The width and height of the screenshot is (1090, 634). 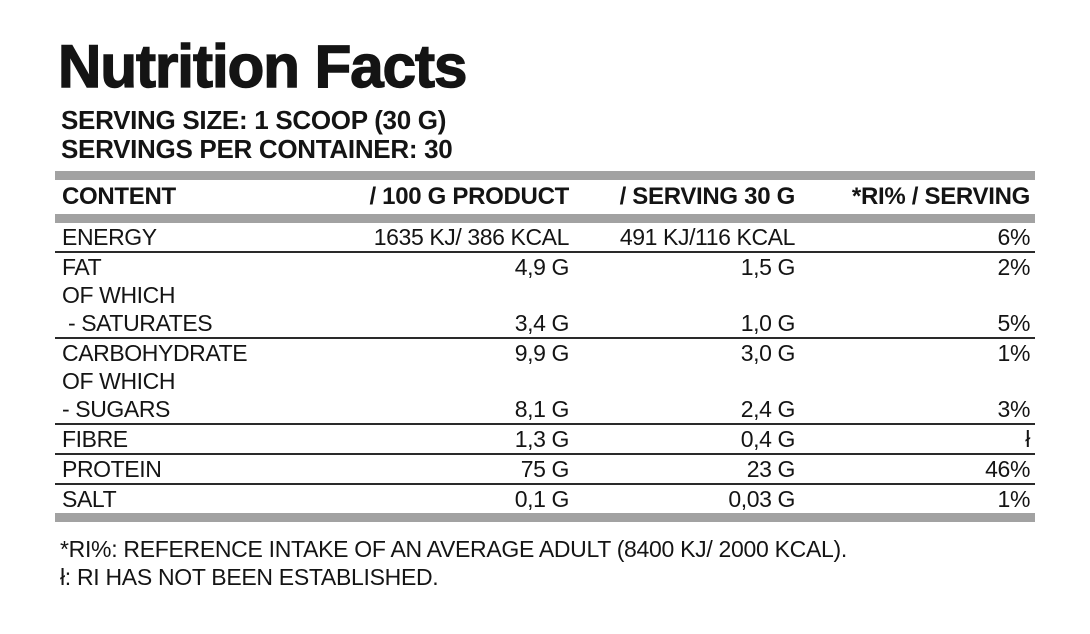 I want to click on table-top-bar, so click(x=545, y=175).